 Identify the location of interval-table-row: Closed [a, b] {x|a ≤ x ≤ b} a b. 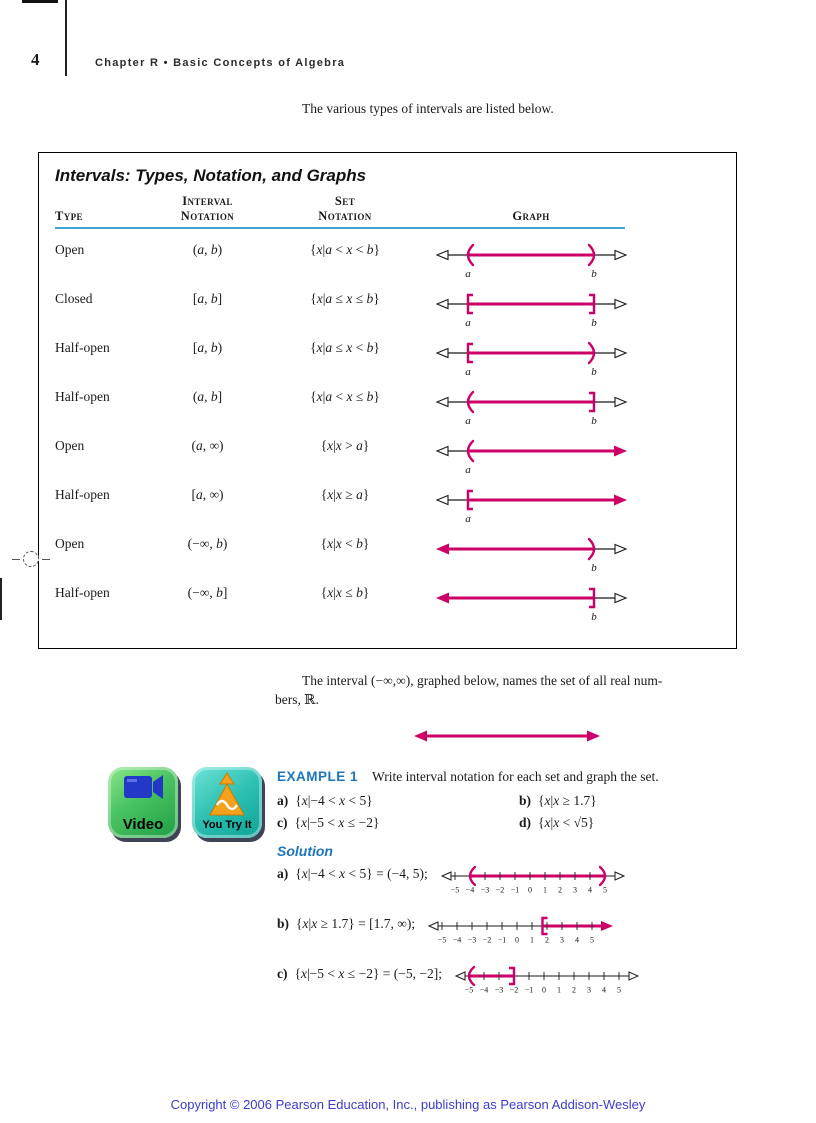
(346, 309).